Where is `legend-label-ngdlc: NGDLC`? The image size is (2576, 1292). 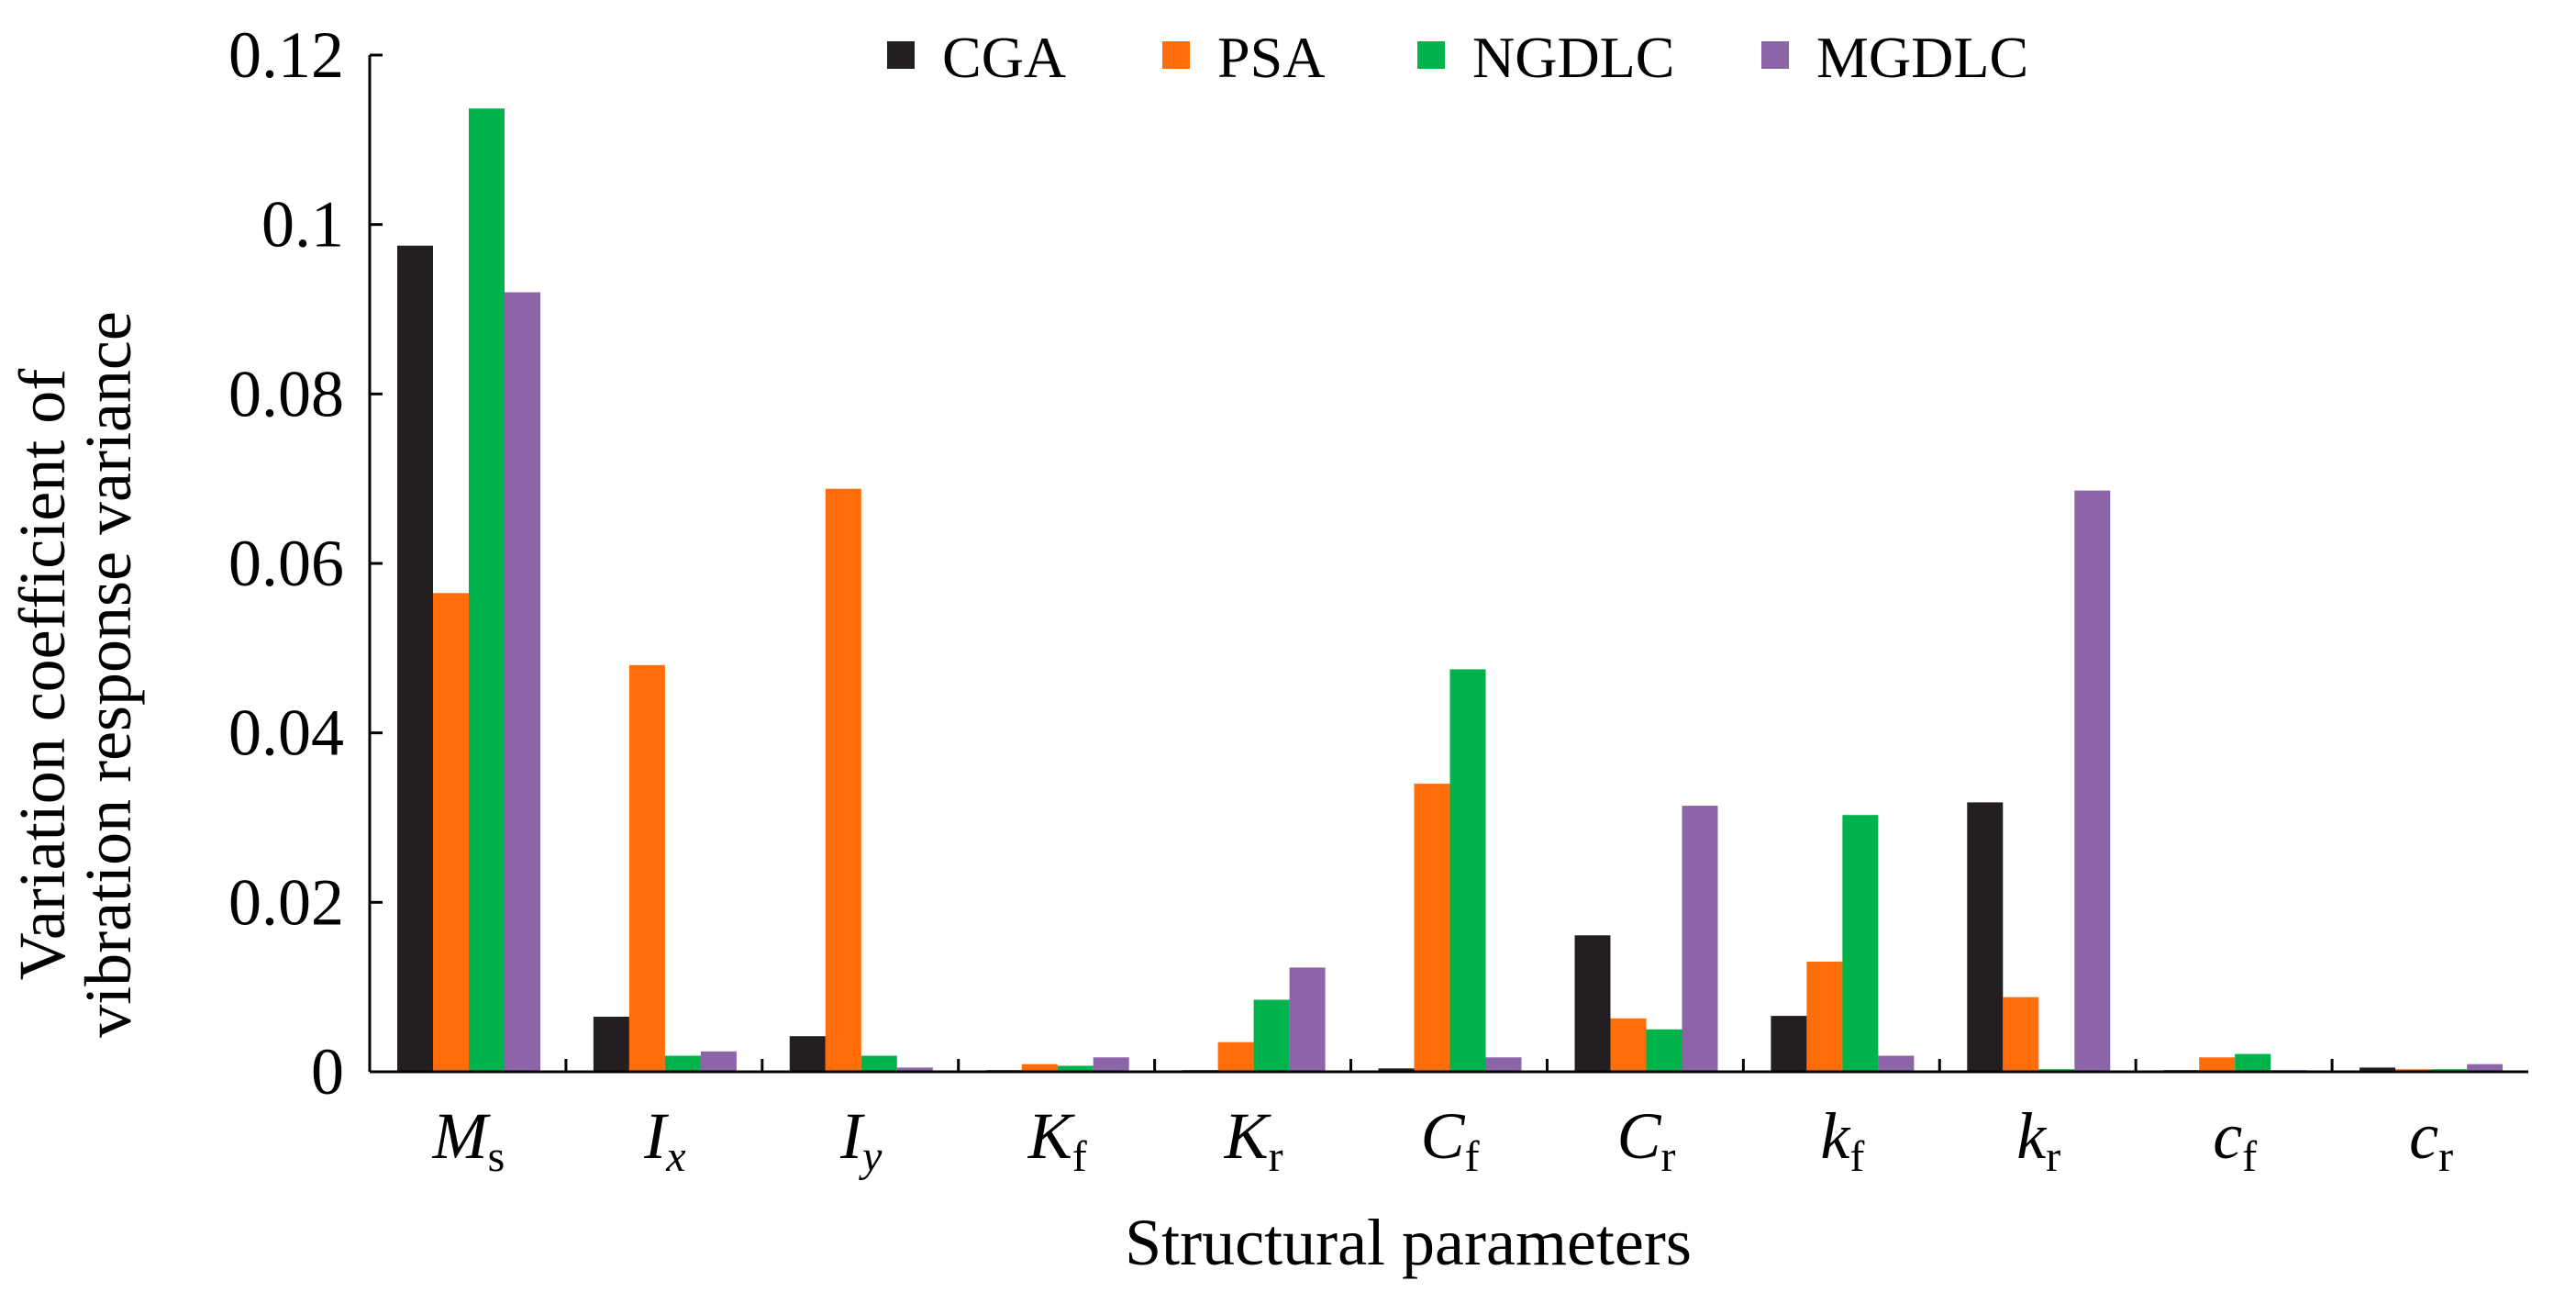
legend-label-ngdlc: NGDLC is located at coordinates (1573, 57).